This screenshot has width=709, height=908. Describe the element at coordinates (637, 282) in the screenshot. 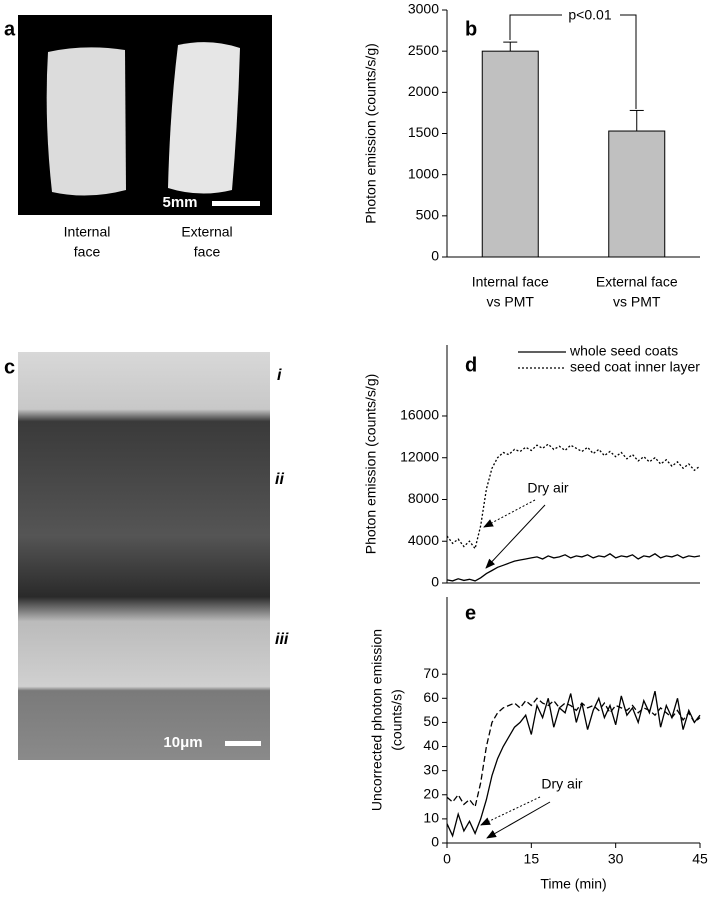

I see `x-tick-label: External face` at that location.